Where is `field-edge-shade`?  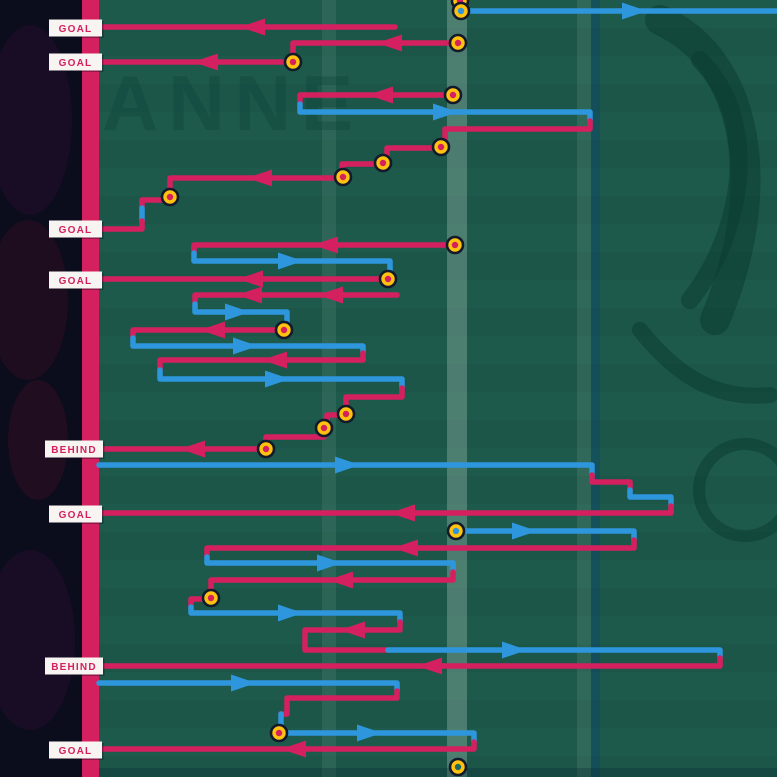 field-edge-shade is located at coordinates (429, 772).